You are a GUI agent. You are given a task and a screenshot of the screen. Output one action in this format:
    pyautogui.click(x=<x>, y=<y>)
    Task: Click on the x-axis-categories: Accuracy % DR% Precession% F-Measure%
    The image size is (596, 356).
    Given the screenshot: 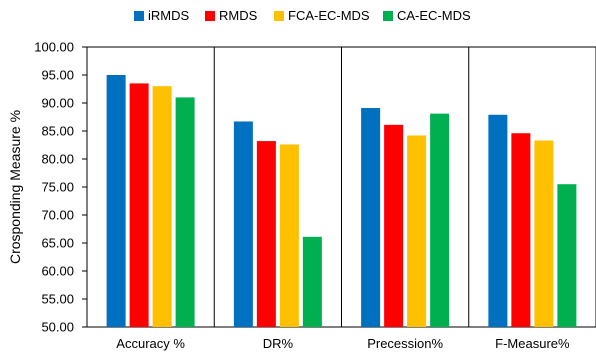 What is the action you would take?
    pyautogui.click(x=343, y=343)
    